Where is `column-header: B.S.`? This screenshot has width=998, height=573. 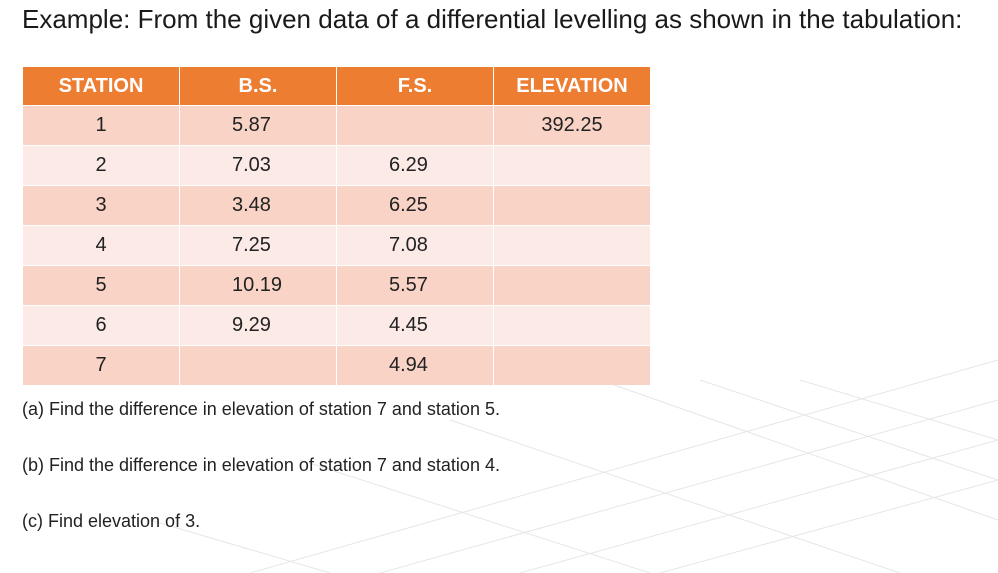
column-header: B.S. is located at coordinates (258, 86).